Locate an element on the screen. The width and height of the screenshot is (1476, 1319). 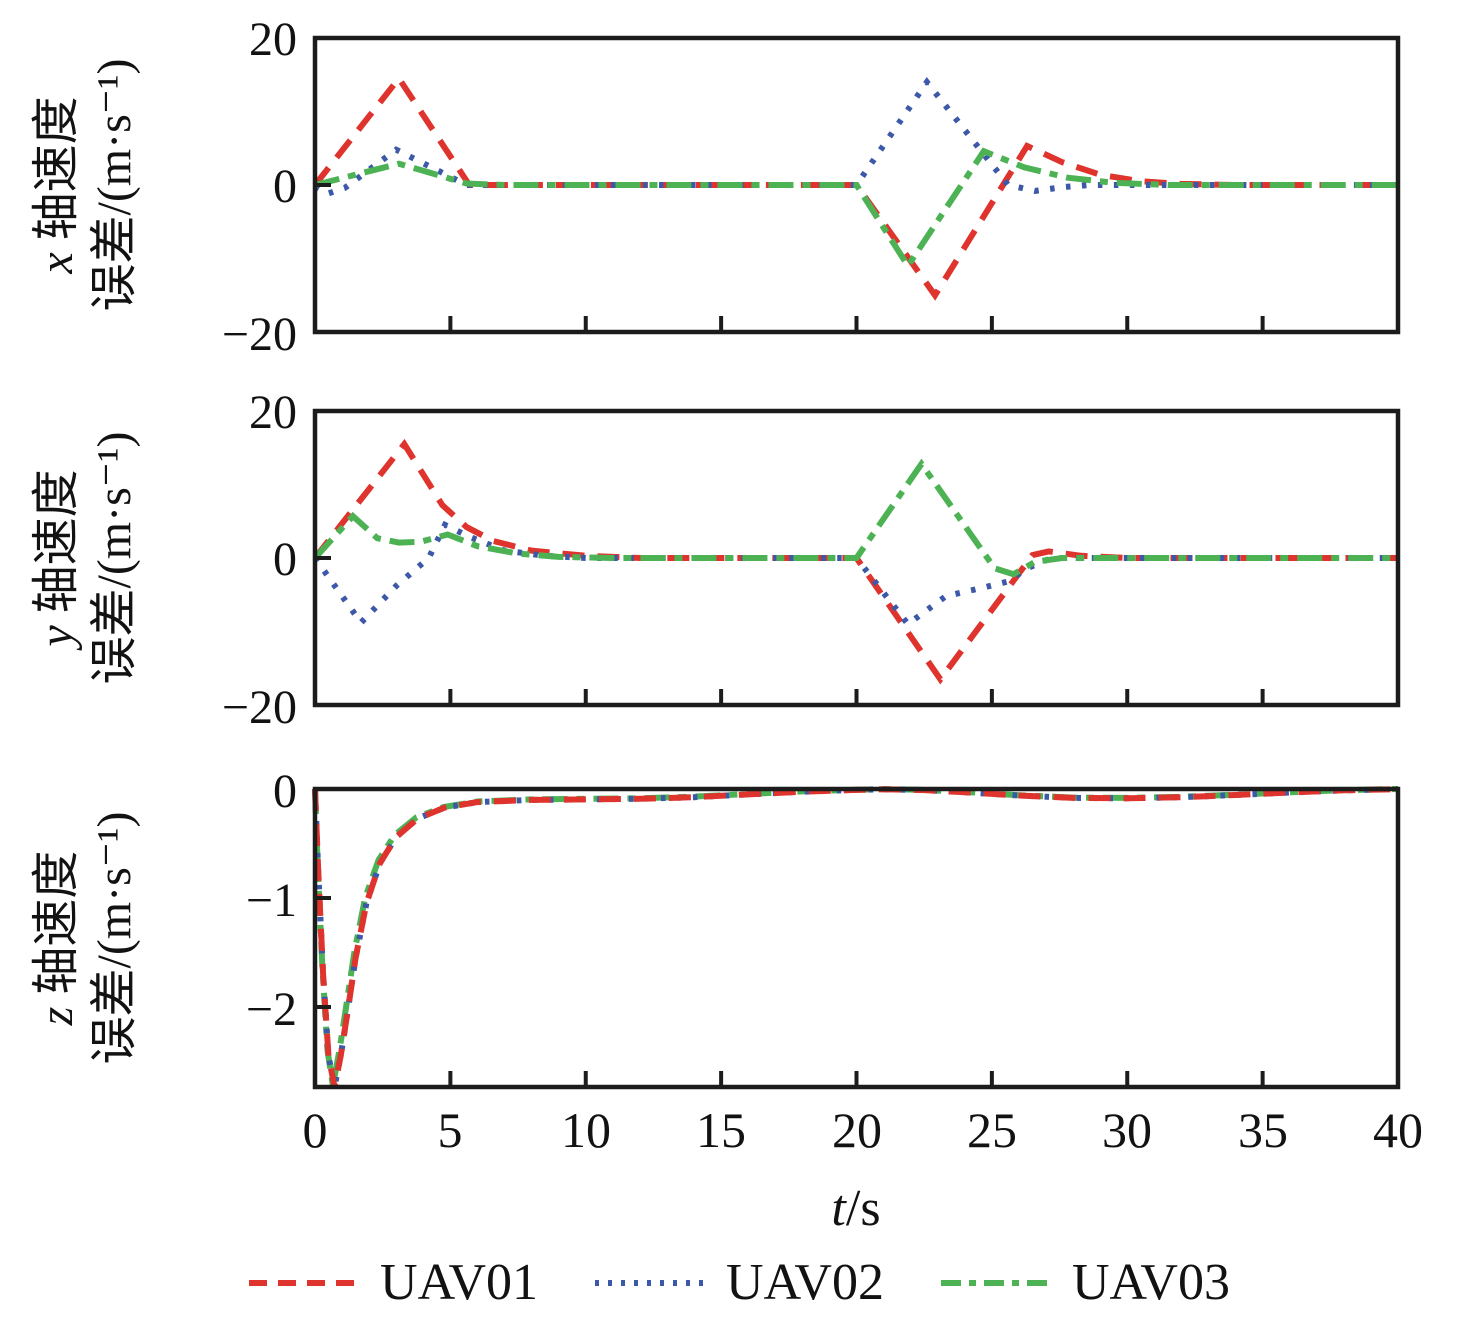
legend-line-sample-uav01 is located at coordinates (305, 1283).